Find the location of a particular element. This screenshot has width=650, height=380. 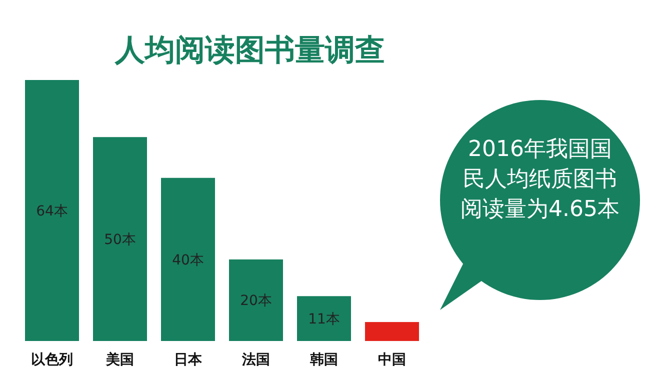

x-tick-label: 法国 is located at coordinates (255, 360).